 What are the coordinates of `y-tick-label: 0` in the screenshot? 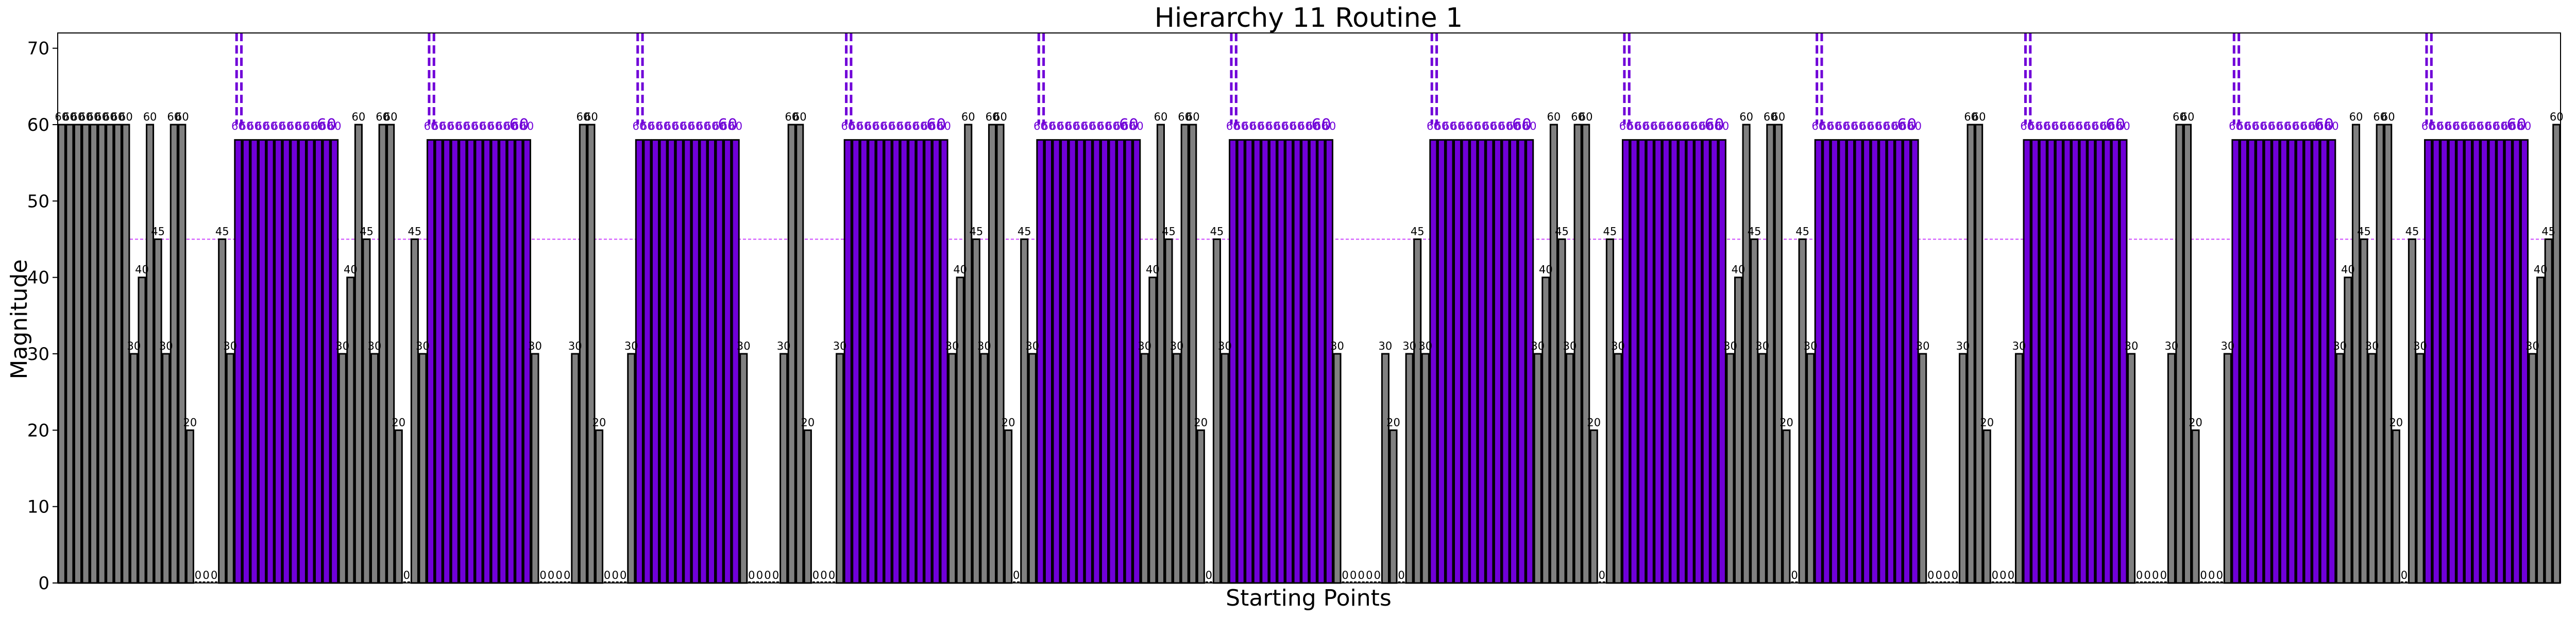 It's located at (43, 583).